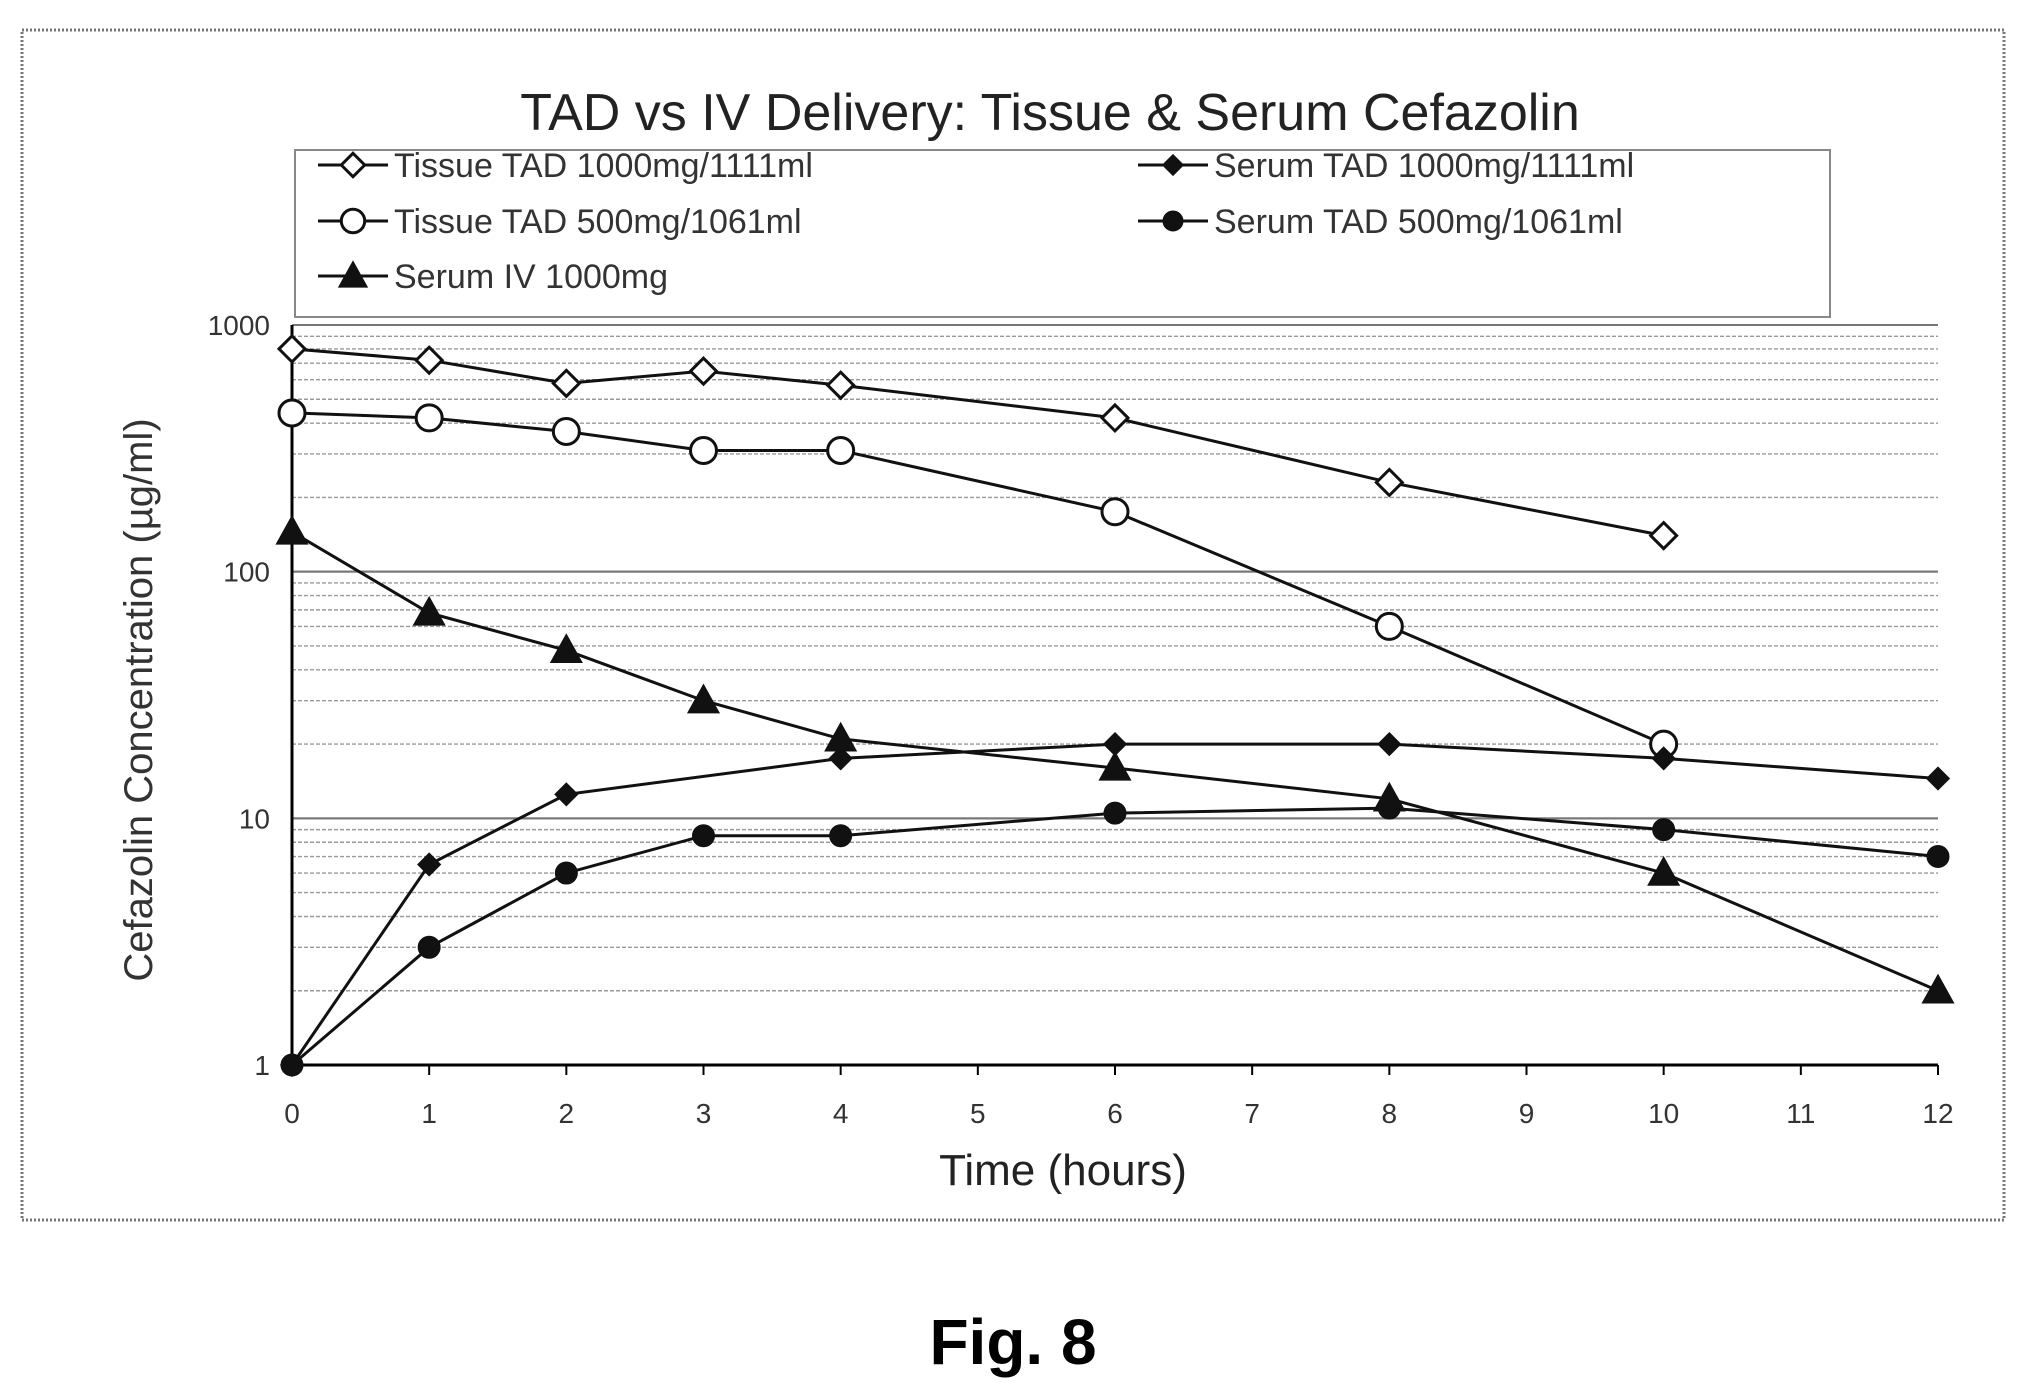 This screenshot has width=2026, height=1400. What do you see at coordinates (1115, 1113) in the screenshot?
I see `x-tick-label: 6` at bounding box center [1115, 1113].